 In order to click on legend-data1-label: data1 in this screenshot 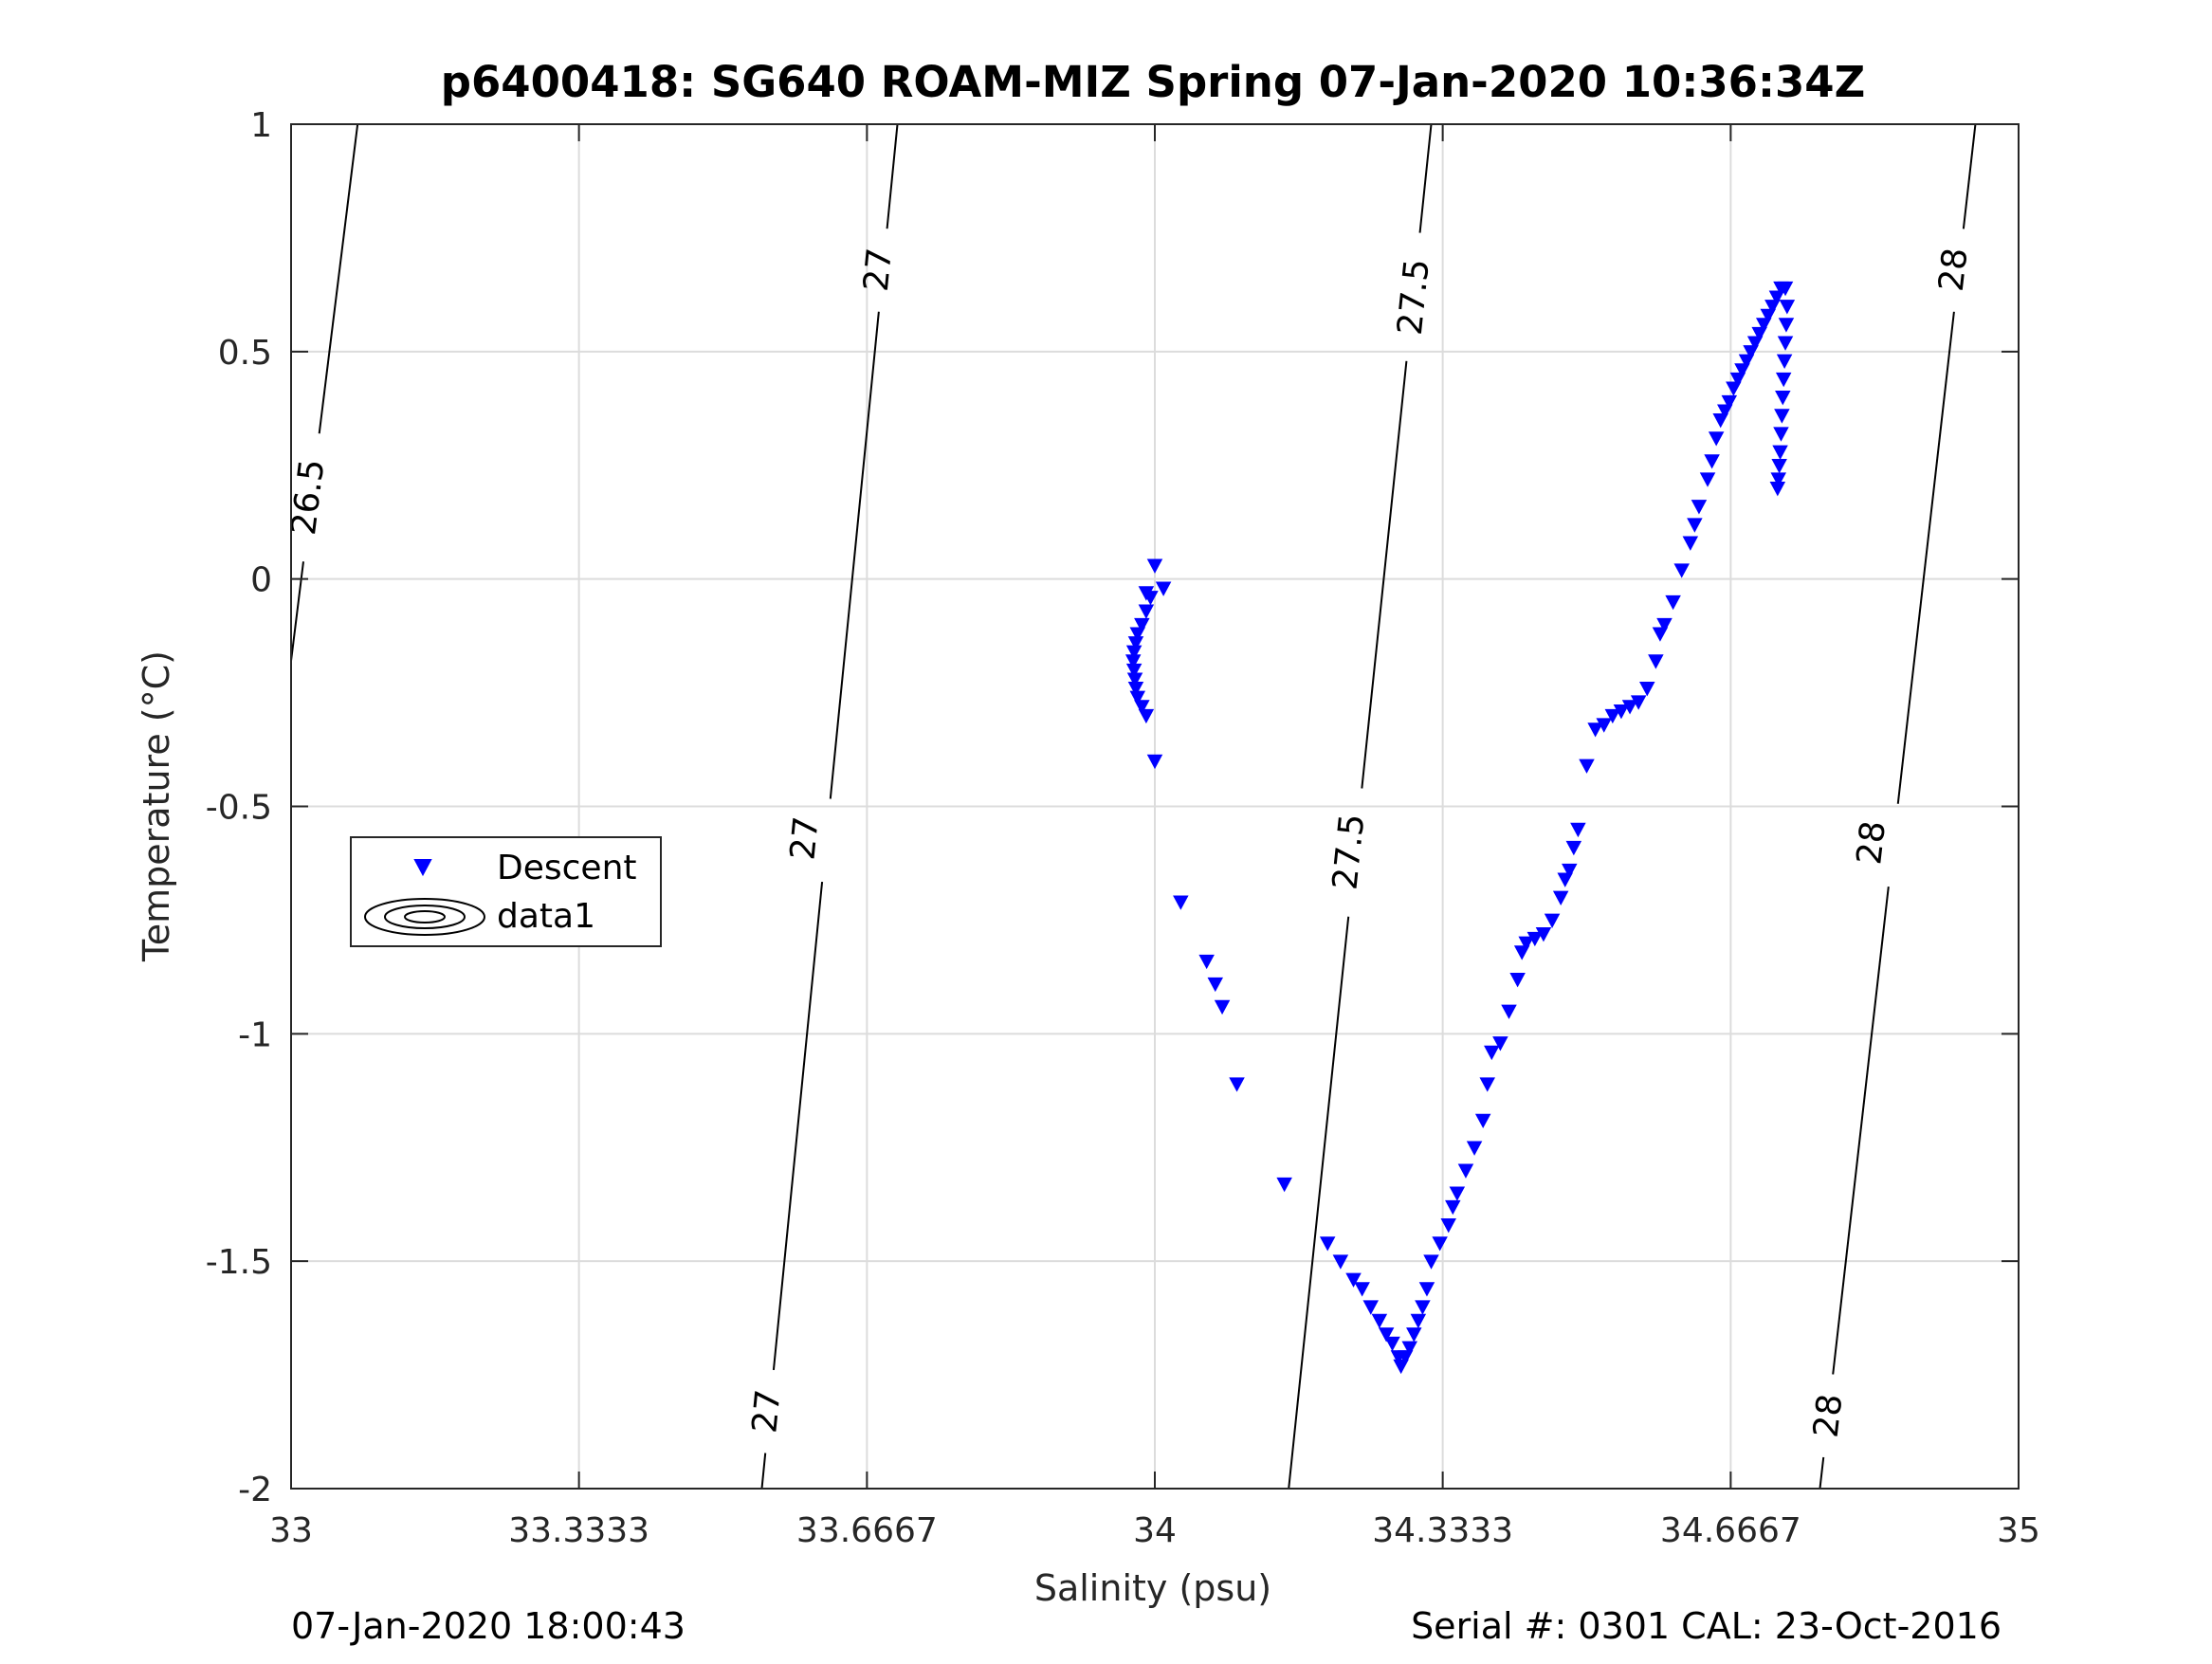, I will do `click(546, 916)`.